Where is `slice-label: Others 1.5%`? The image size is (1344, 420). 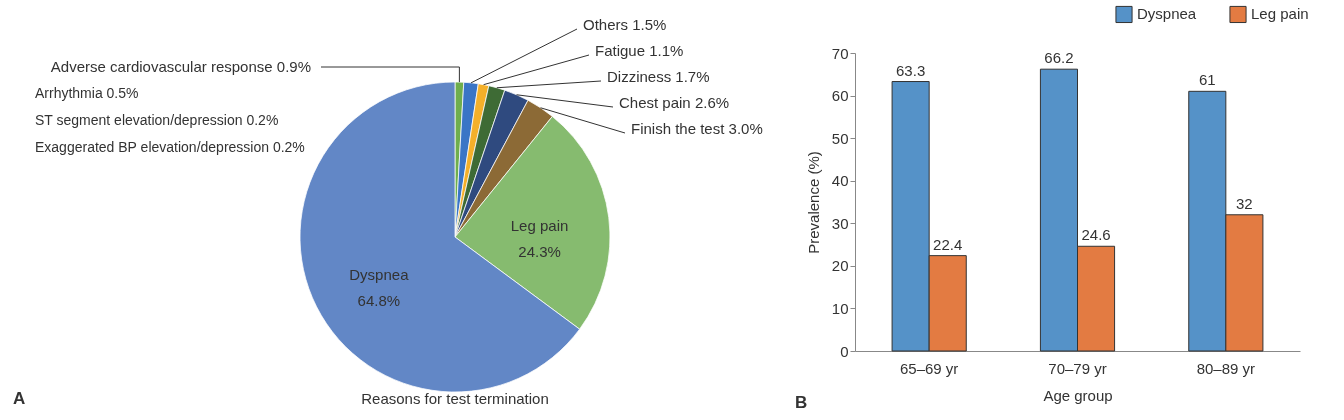 slice-label: Others 1.5% is located at coordinates (625, 24).